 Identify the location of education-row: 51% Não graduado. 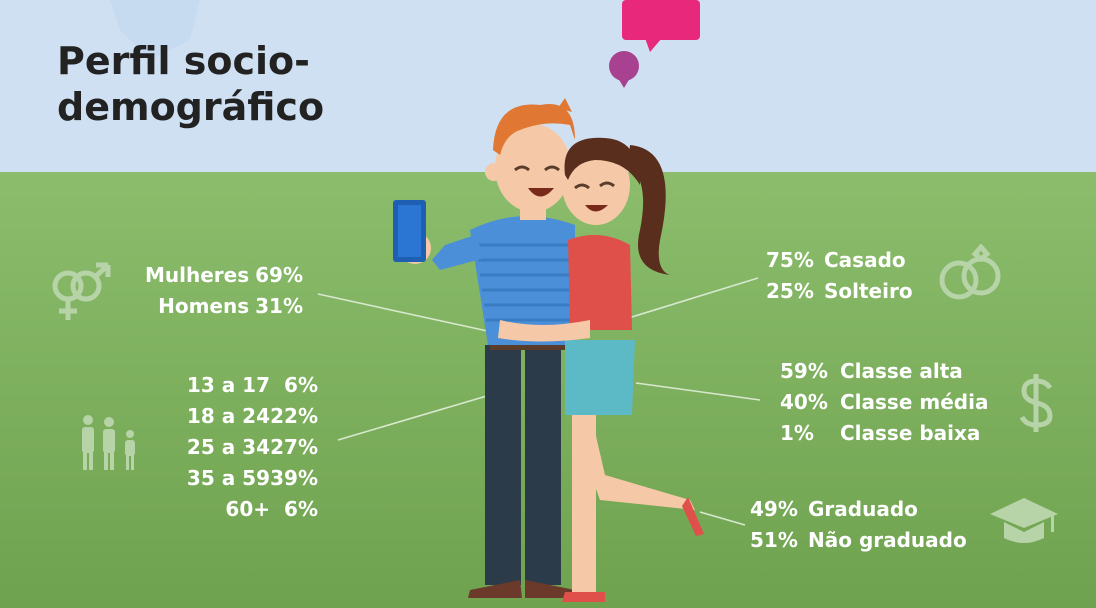
(858, 540).